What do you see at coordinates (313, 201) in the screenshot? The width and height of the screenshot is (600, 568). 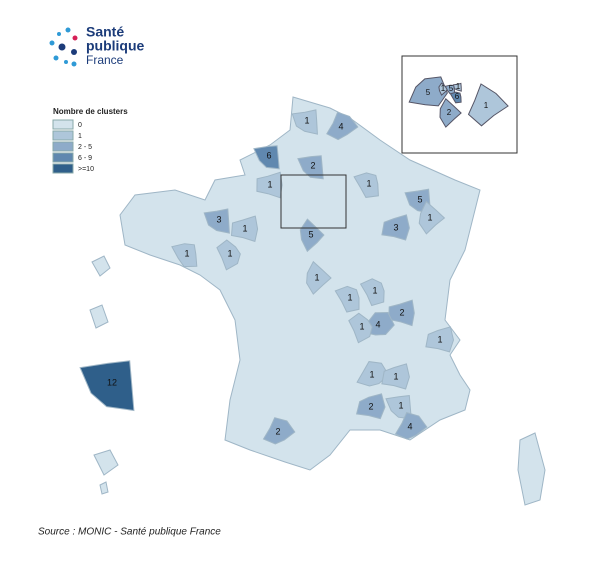 I see `paris-box` at bounding box center [313, 201].